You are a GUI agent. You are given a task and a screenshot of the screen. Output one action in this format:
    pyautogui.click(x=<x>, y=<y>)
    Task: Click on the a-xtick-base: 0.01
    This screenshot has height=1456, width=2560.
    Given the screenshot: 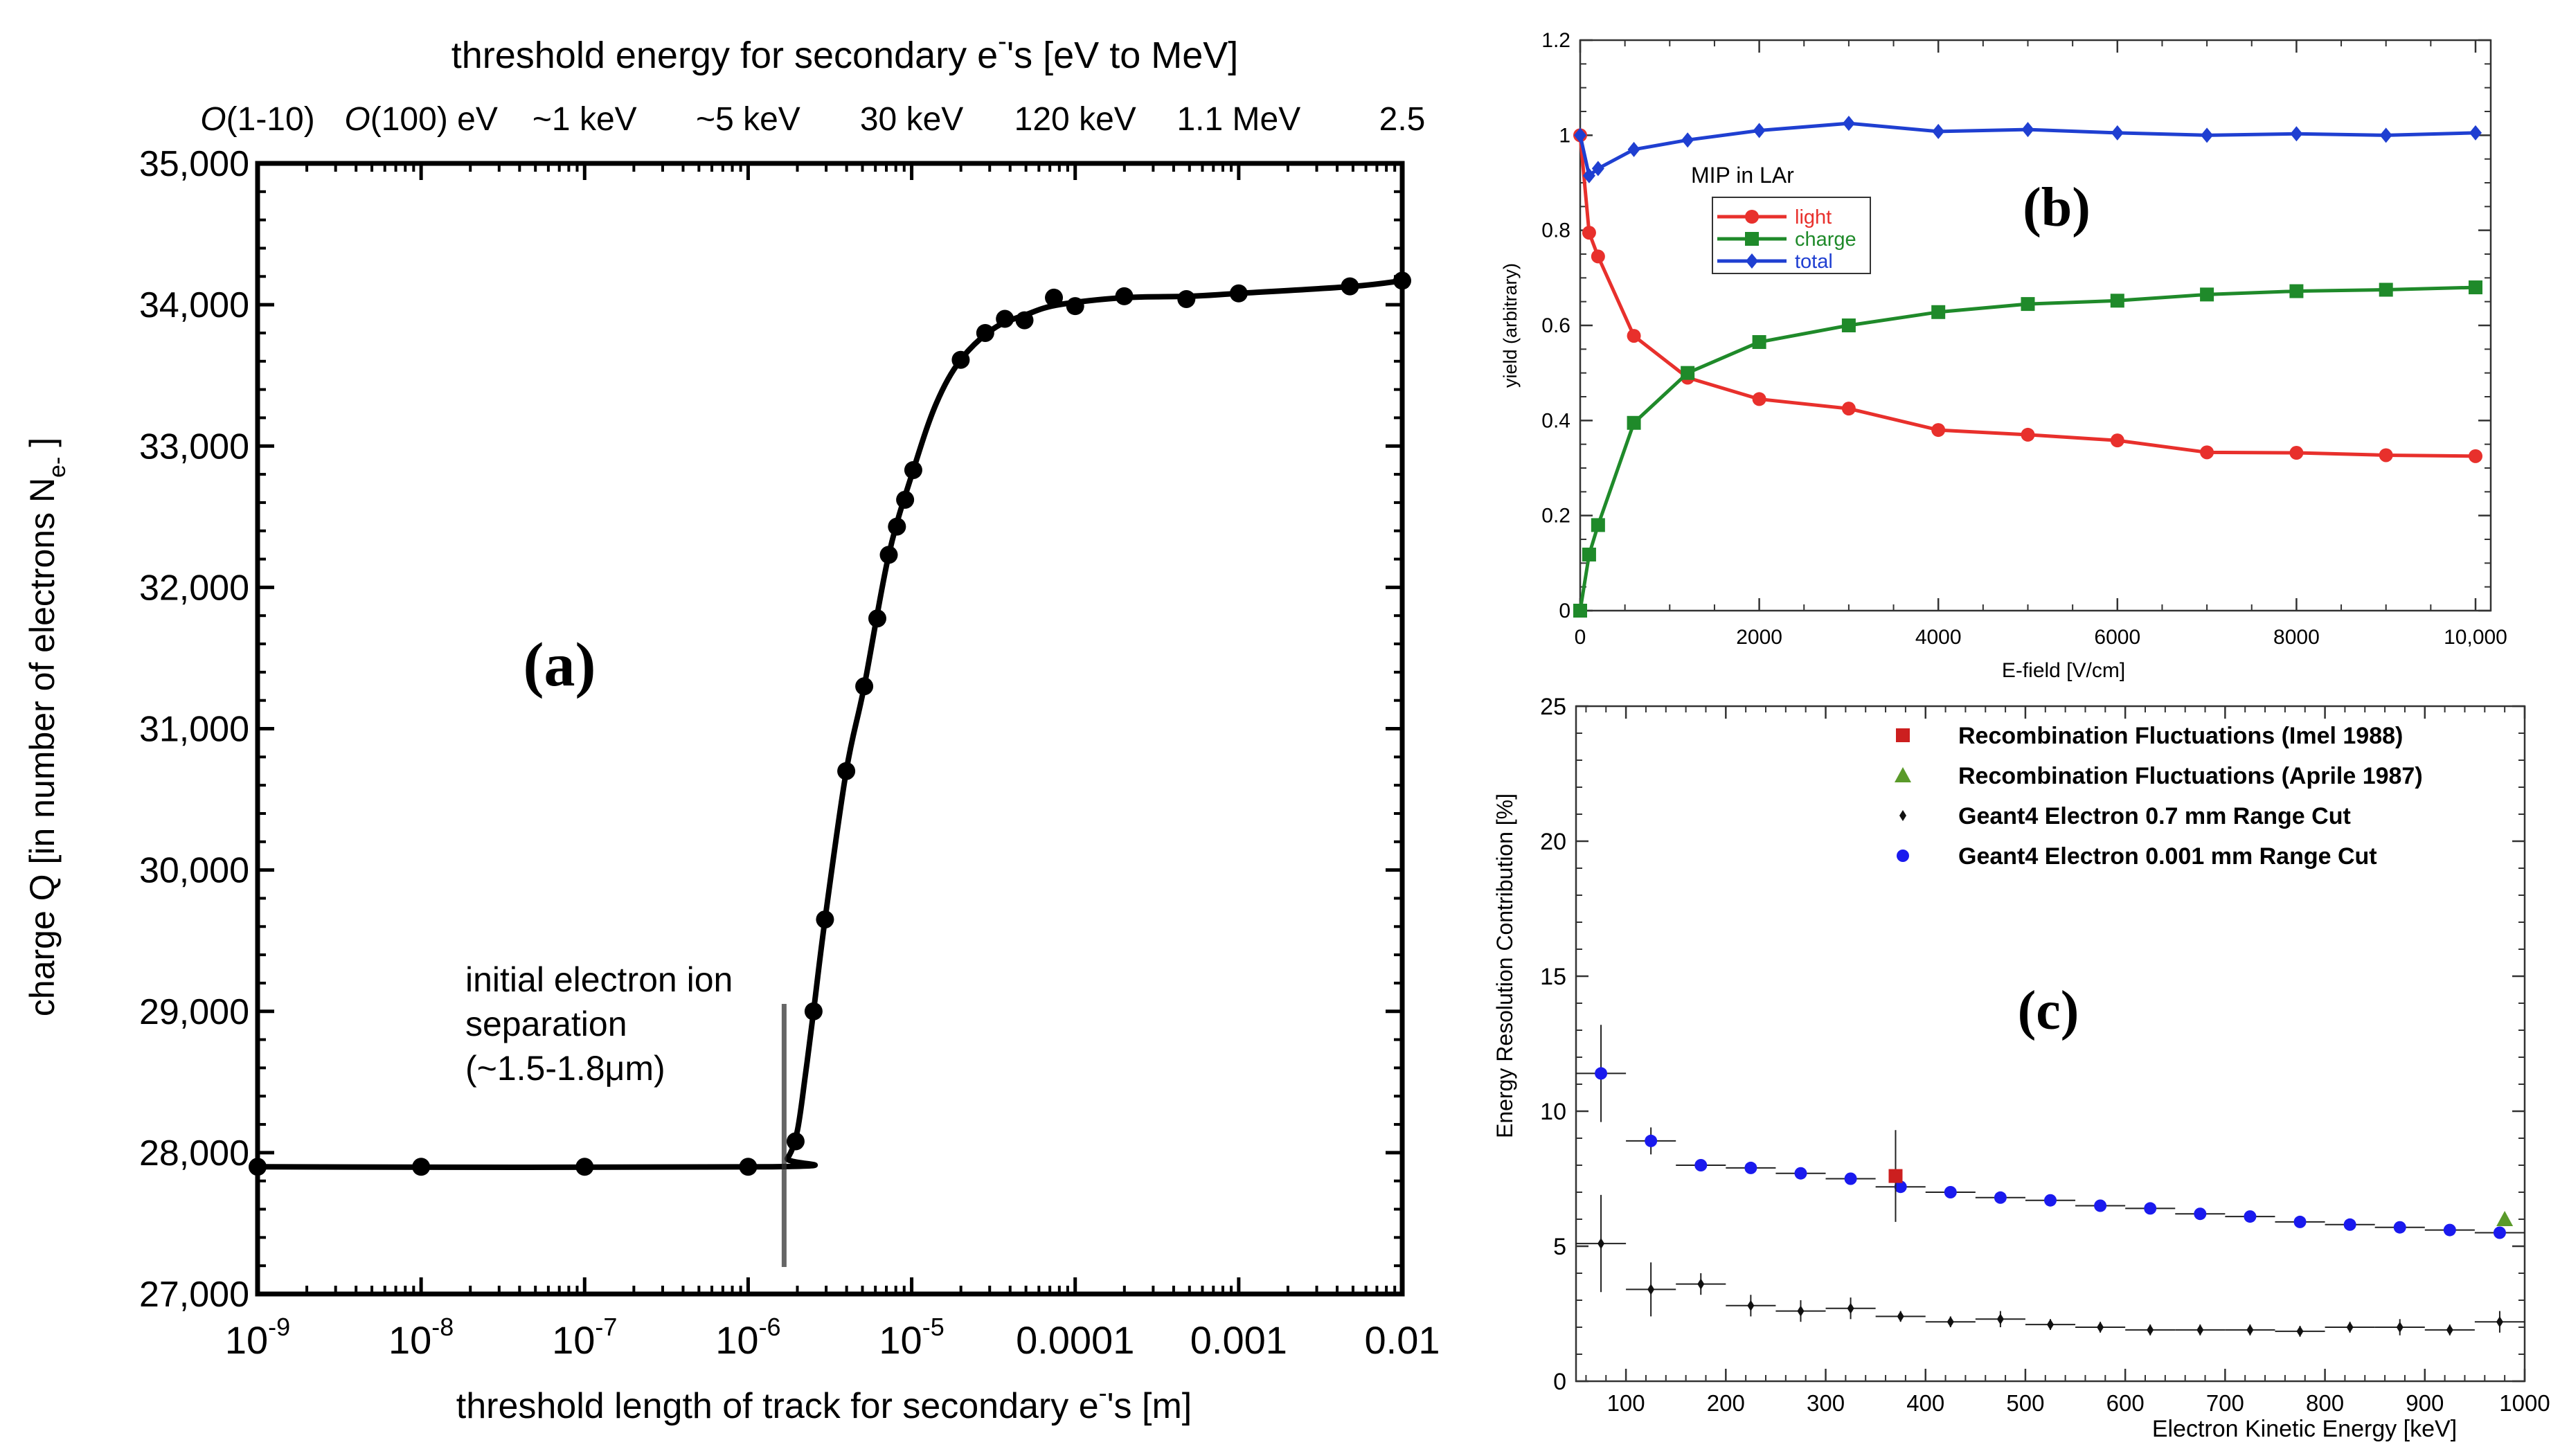 What is the action you would take?
    pyautogui.click(x=1402, y=1340)
    